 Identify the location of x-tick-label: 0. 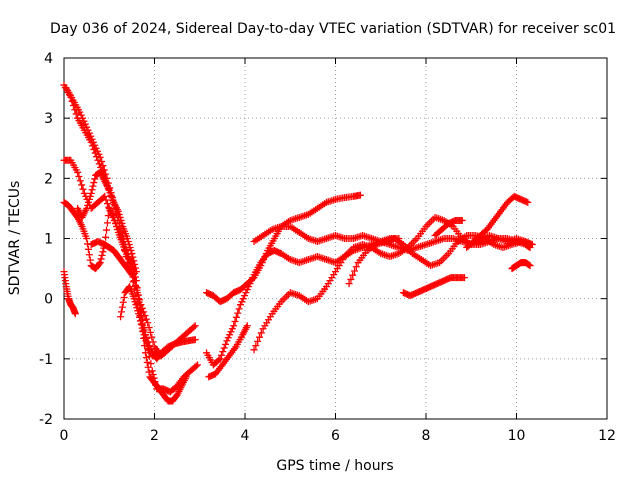
(64, 436).